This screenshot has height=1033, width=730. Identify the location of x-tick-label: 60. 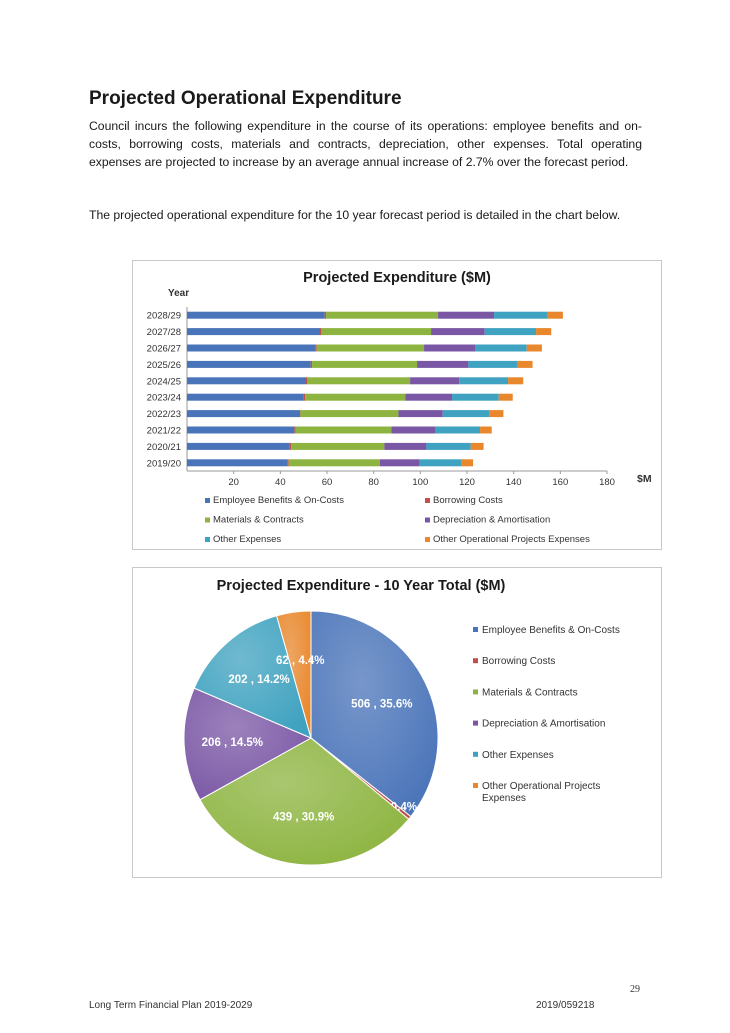
(327, 482).